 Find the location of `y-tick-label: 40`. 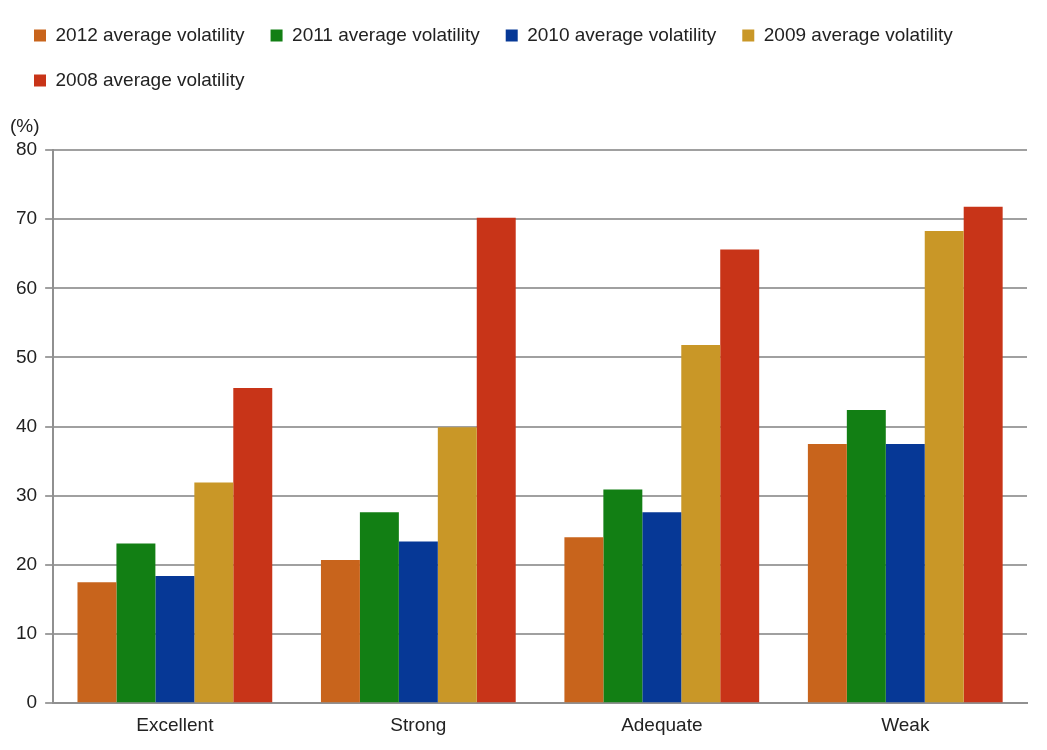

y-tick-label: 40 is located at coordinates (26, 425).